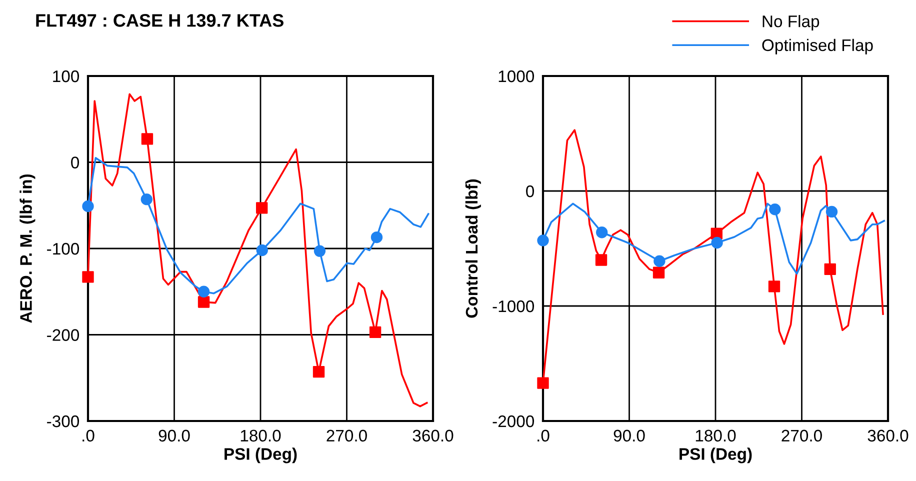 The height and width of the screenshot is (481, 916). Describe the element at coordinates (513, 421) in the screenshot. I see `y-tick-label: -2000` at that location.